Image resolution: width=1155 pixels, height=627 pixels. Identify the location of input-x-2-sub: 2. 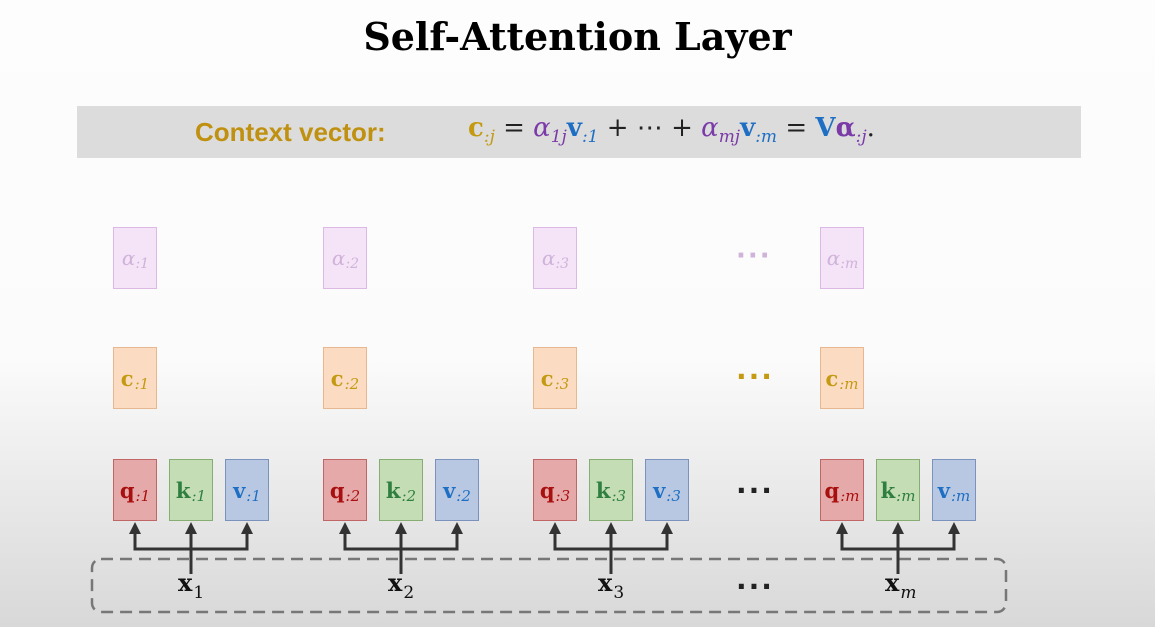
(409, 593).